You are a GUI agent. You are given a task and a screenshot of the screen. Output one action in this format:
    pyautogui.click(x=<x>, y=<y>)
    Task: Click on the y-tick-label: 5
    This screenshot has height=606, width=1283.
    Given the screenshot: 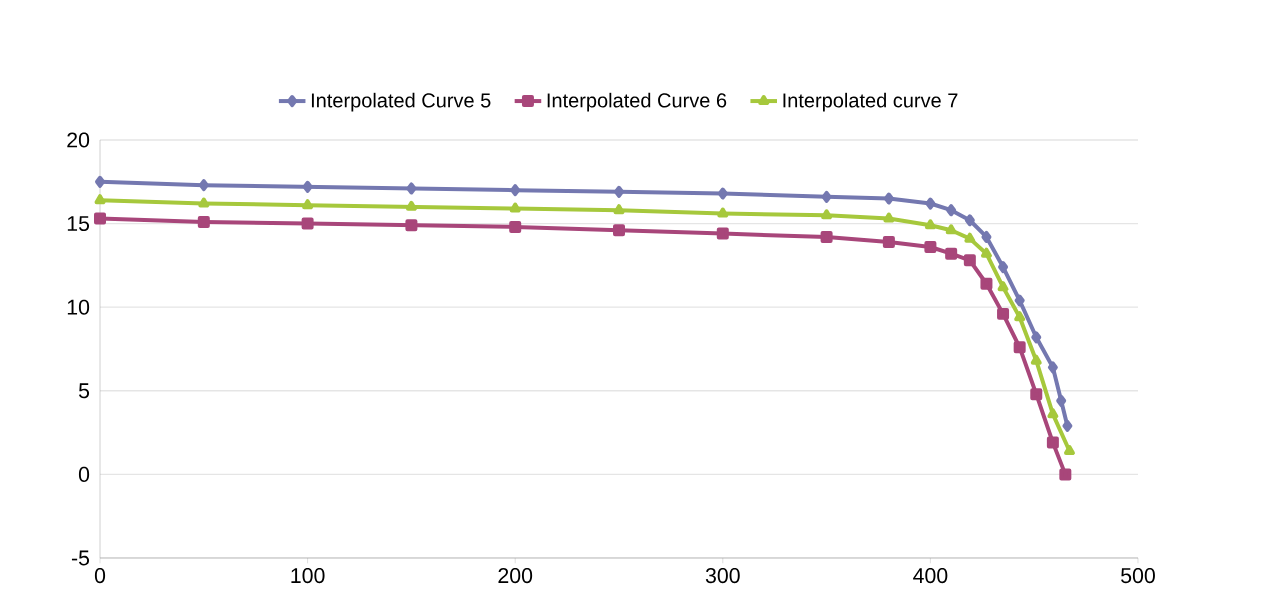 What is the action you would take?
    pyautogui.click(x=84, y=391)
    